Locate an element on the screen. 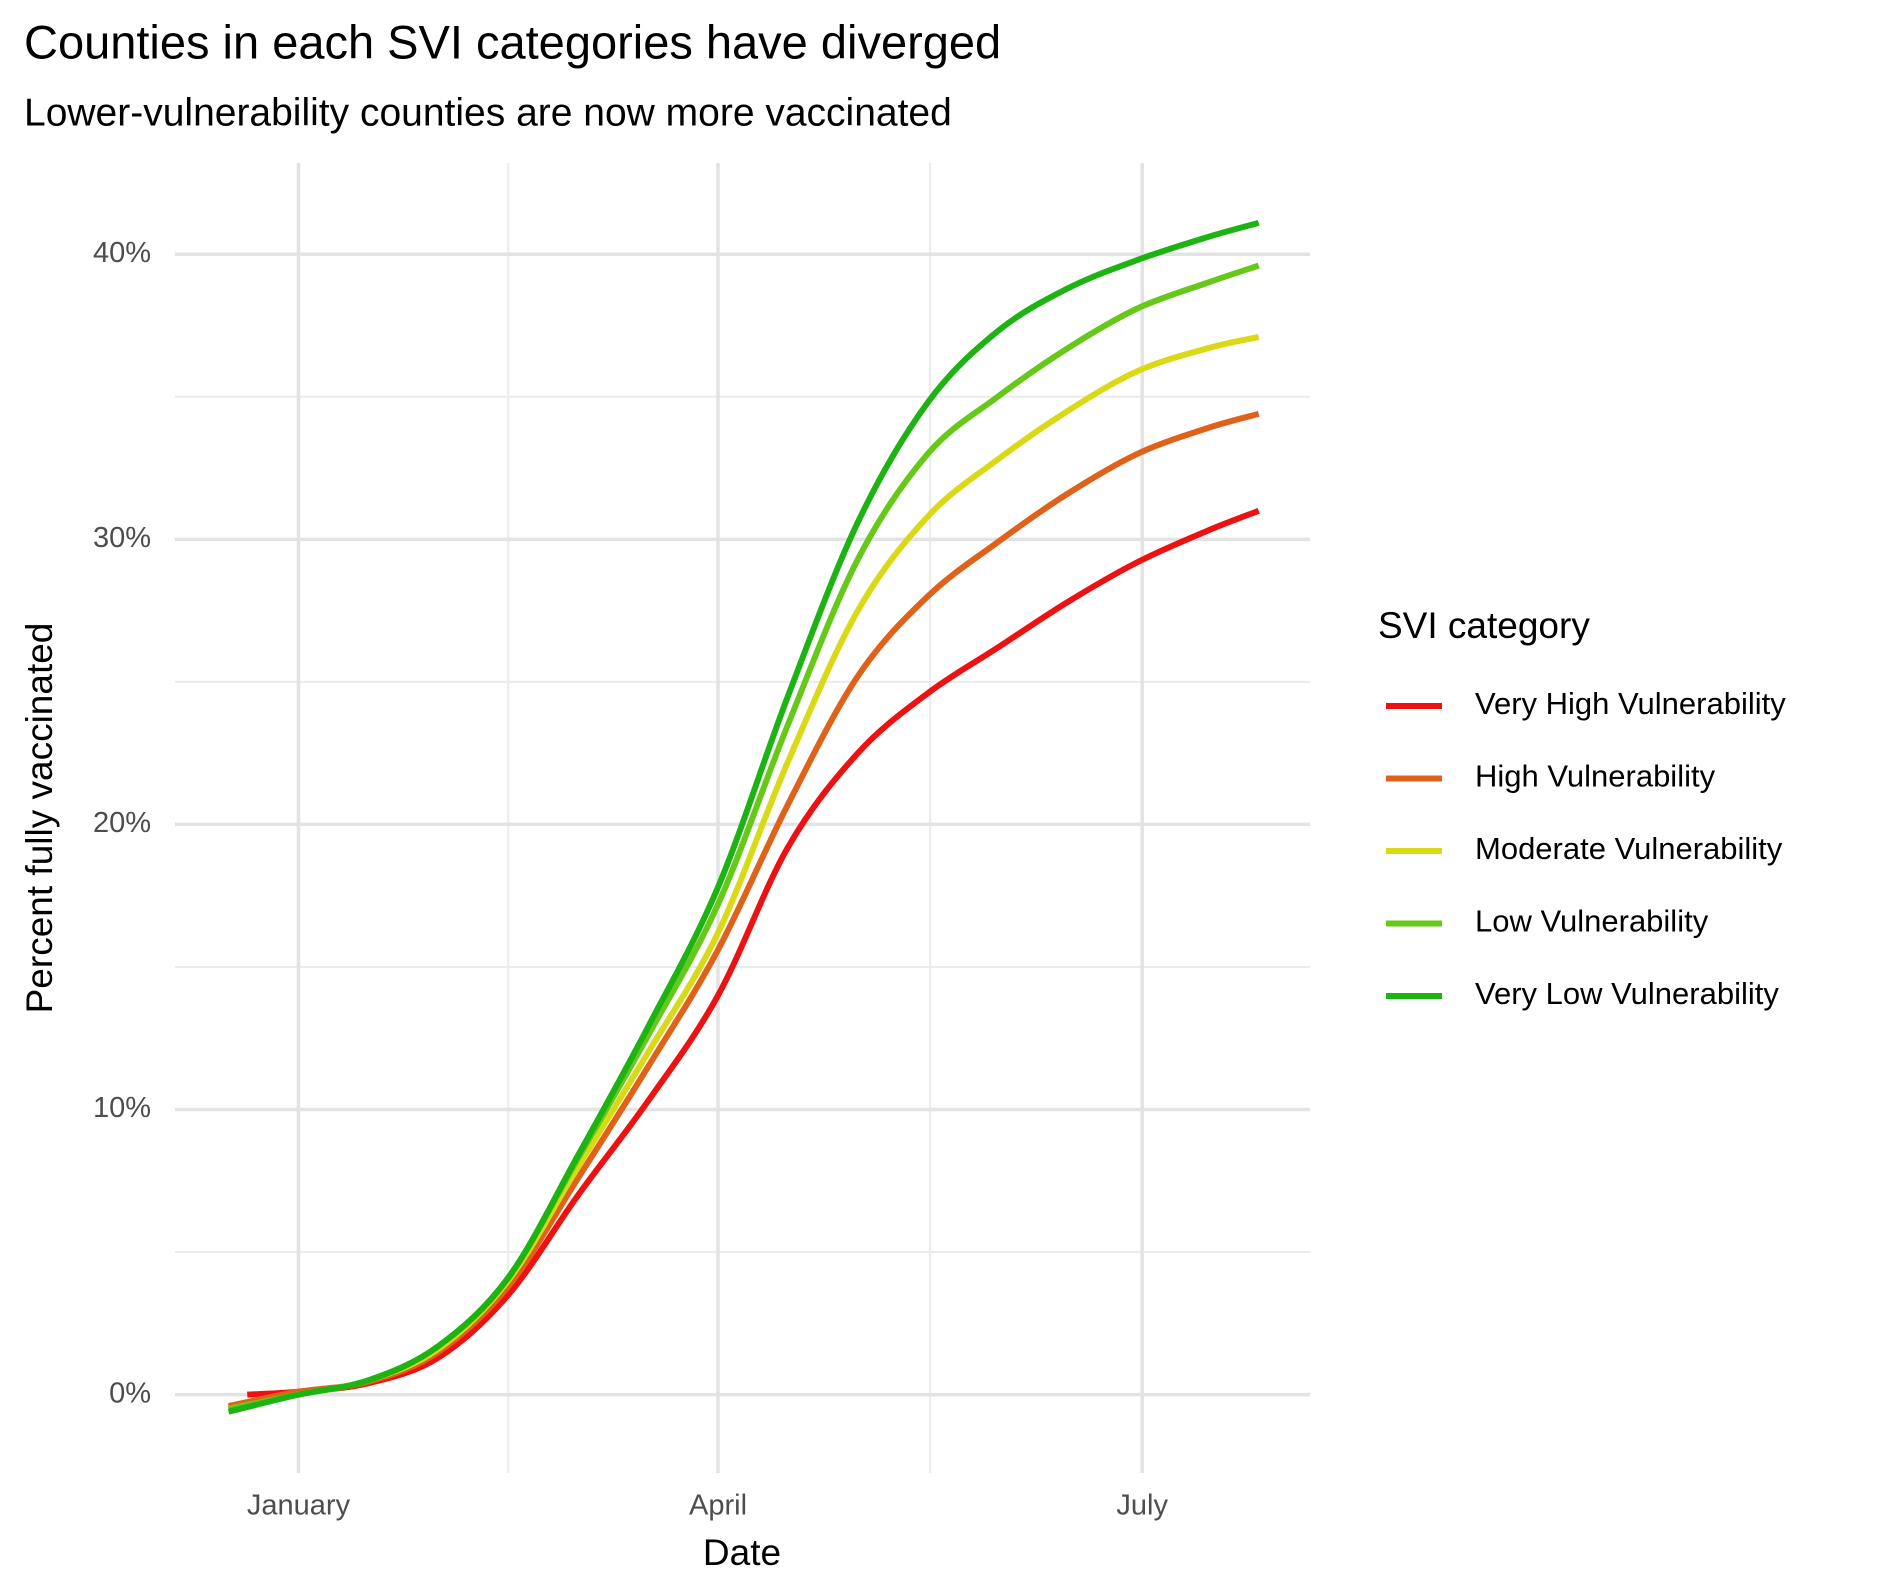 Image resolution: width=1883 pixels, height=1595 pixels. y-tick-label: 30% is located at coordinates (122, 538).